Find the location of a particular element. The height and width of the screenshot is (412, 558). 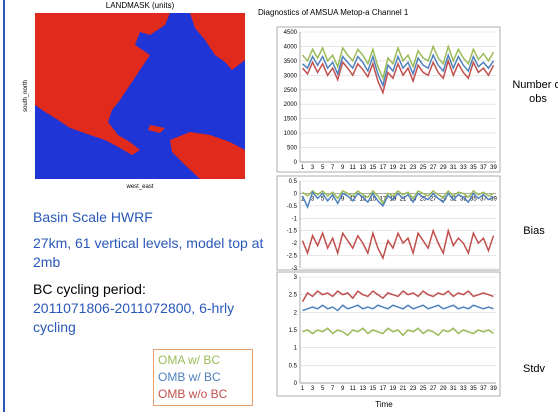

y-tick-label: 3500 is located at coordinates (291, 62).